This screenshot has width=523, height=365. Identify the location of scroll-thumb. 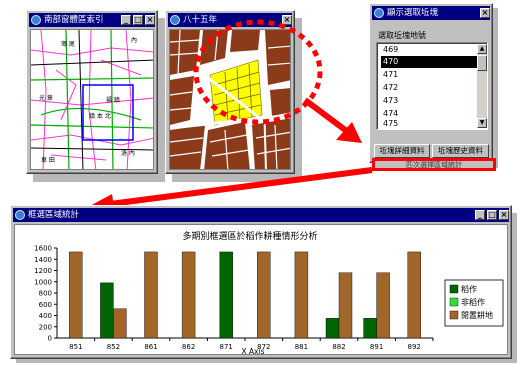
(482, 63).